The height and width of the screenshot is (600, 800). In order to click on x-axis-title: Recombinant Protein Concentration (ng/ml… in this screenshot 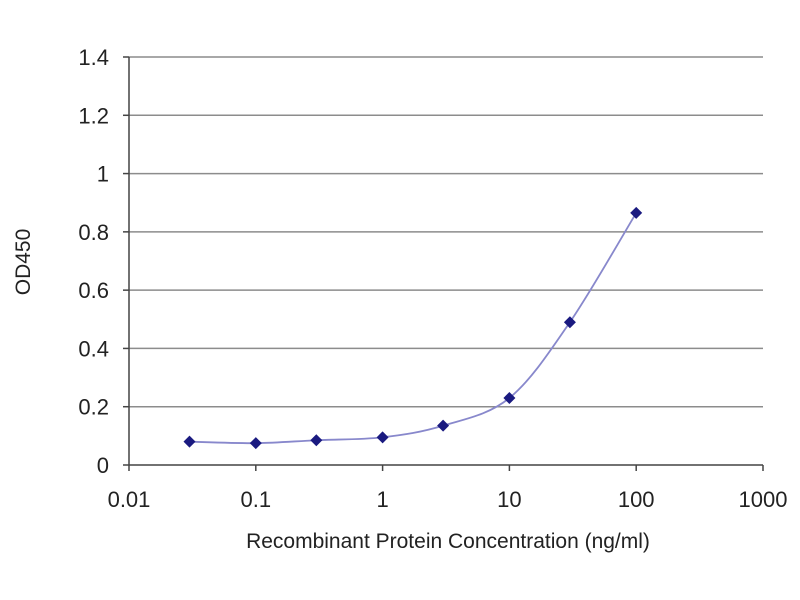, I will do `click(448, 541)`.